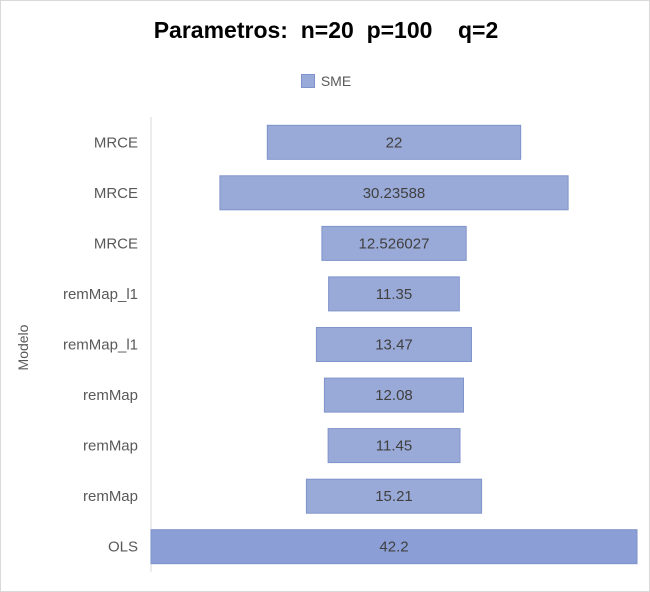  Describe the element at coordinates (307, 81) in the screenshot. I see `legend-swatch` at that location.